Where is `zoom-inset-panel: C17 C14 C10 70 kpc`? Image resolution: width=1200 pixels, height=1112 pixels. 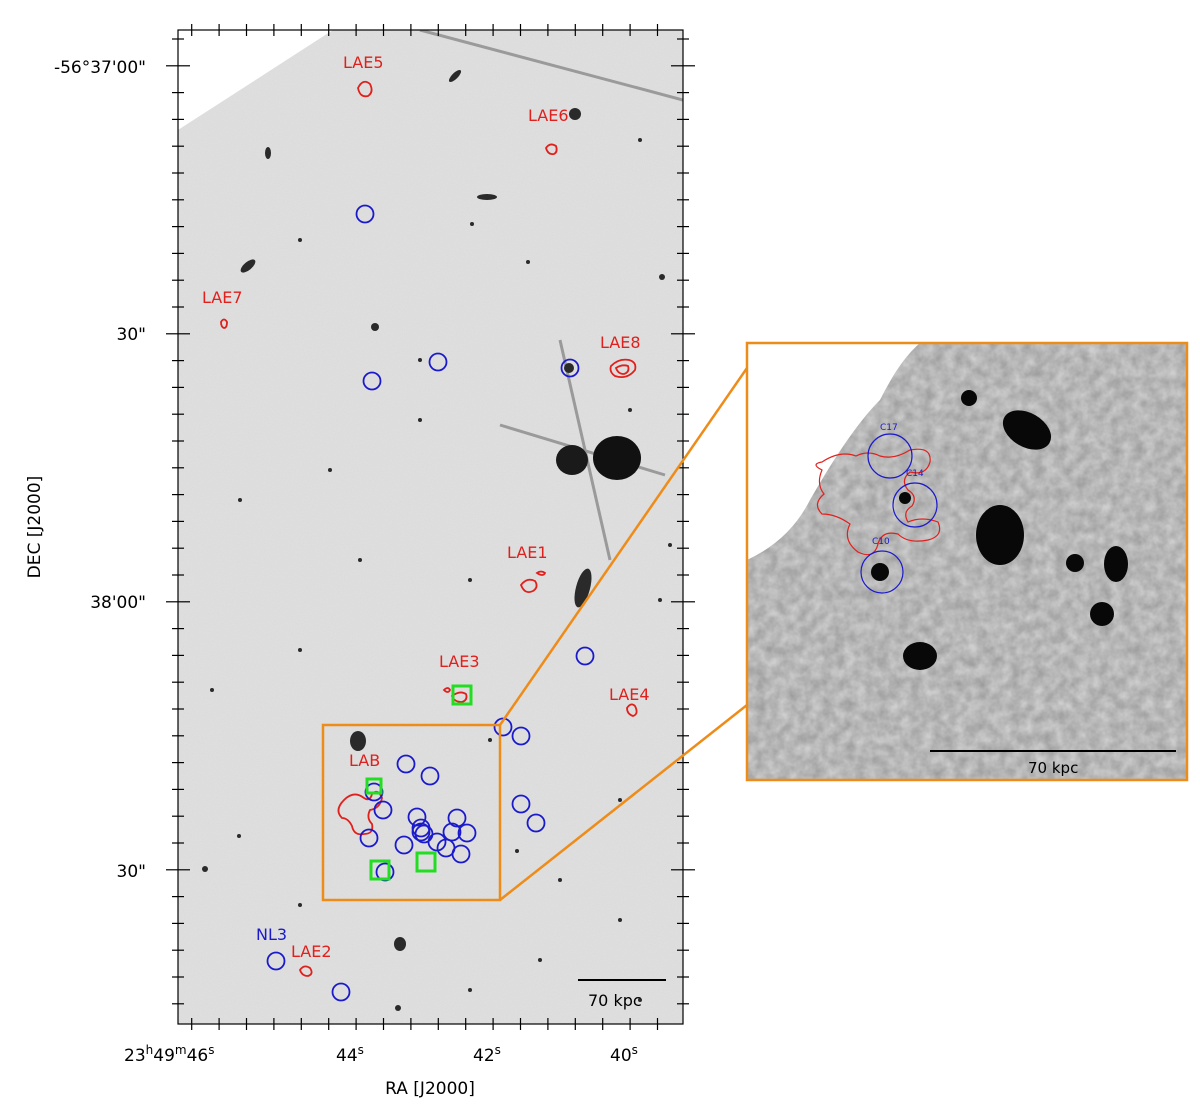
zoom-inset-panel: C17 C14 C10 70 kpc is located at coordinates (967, 561).